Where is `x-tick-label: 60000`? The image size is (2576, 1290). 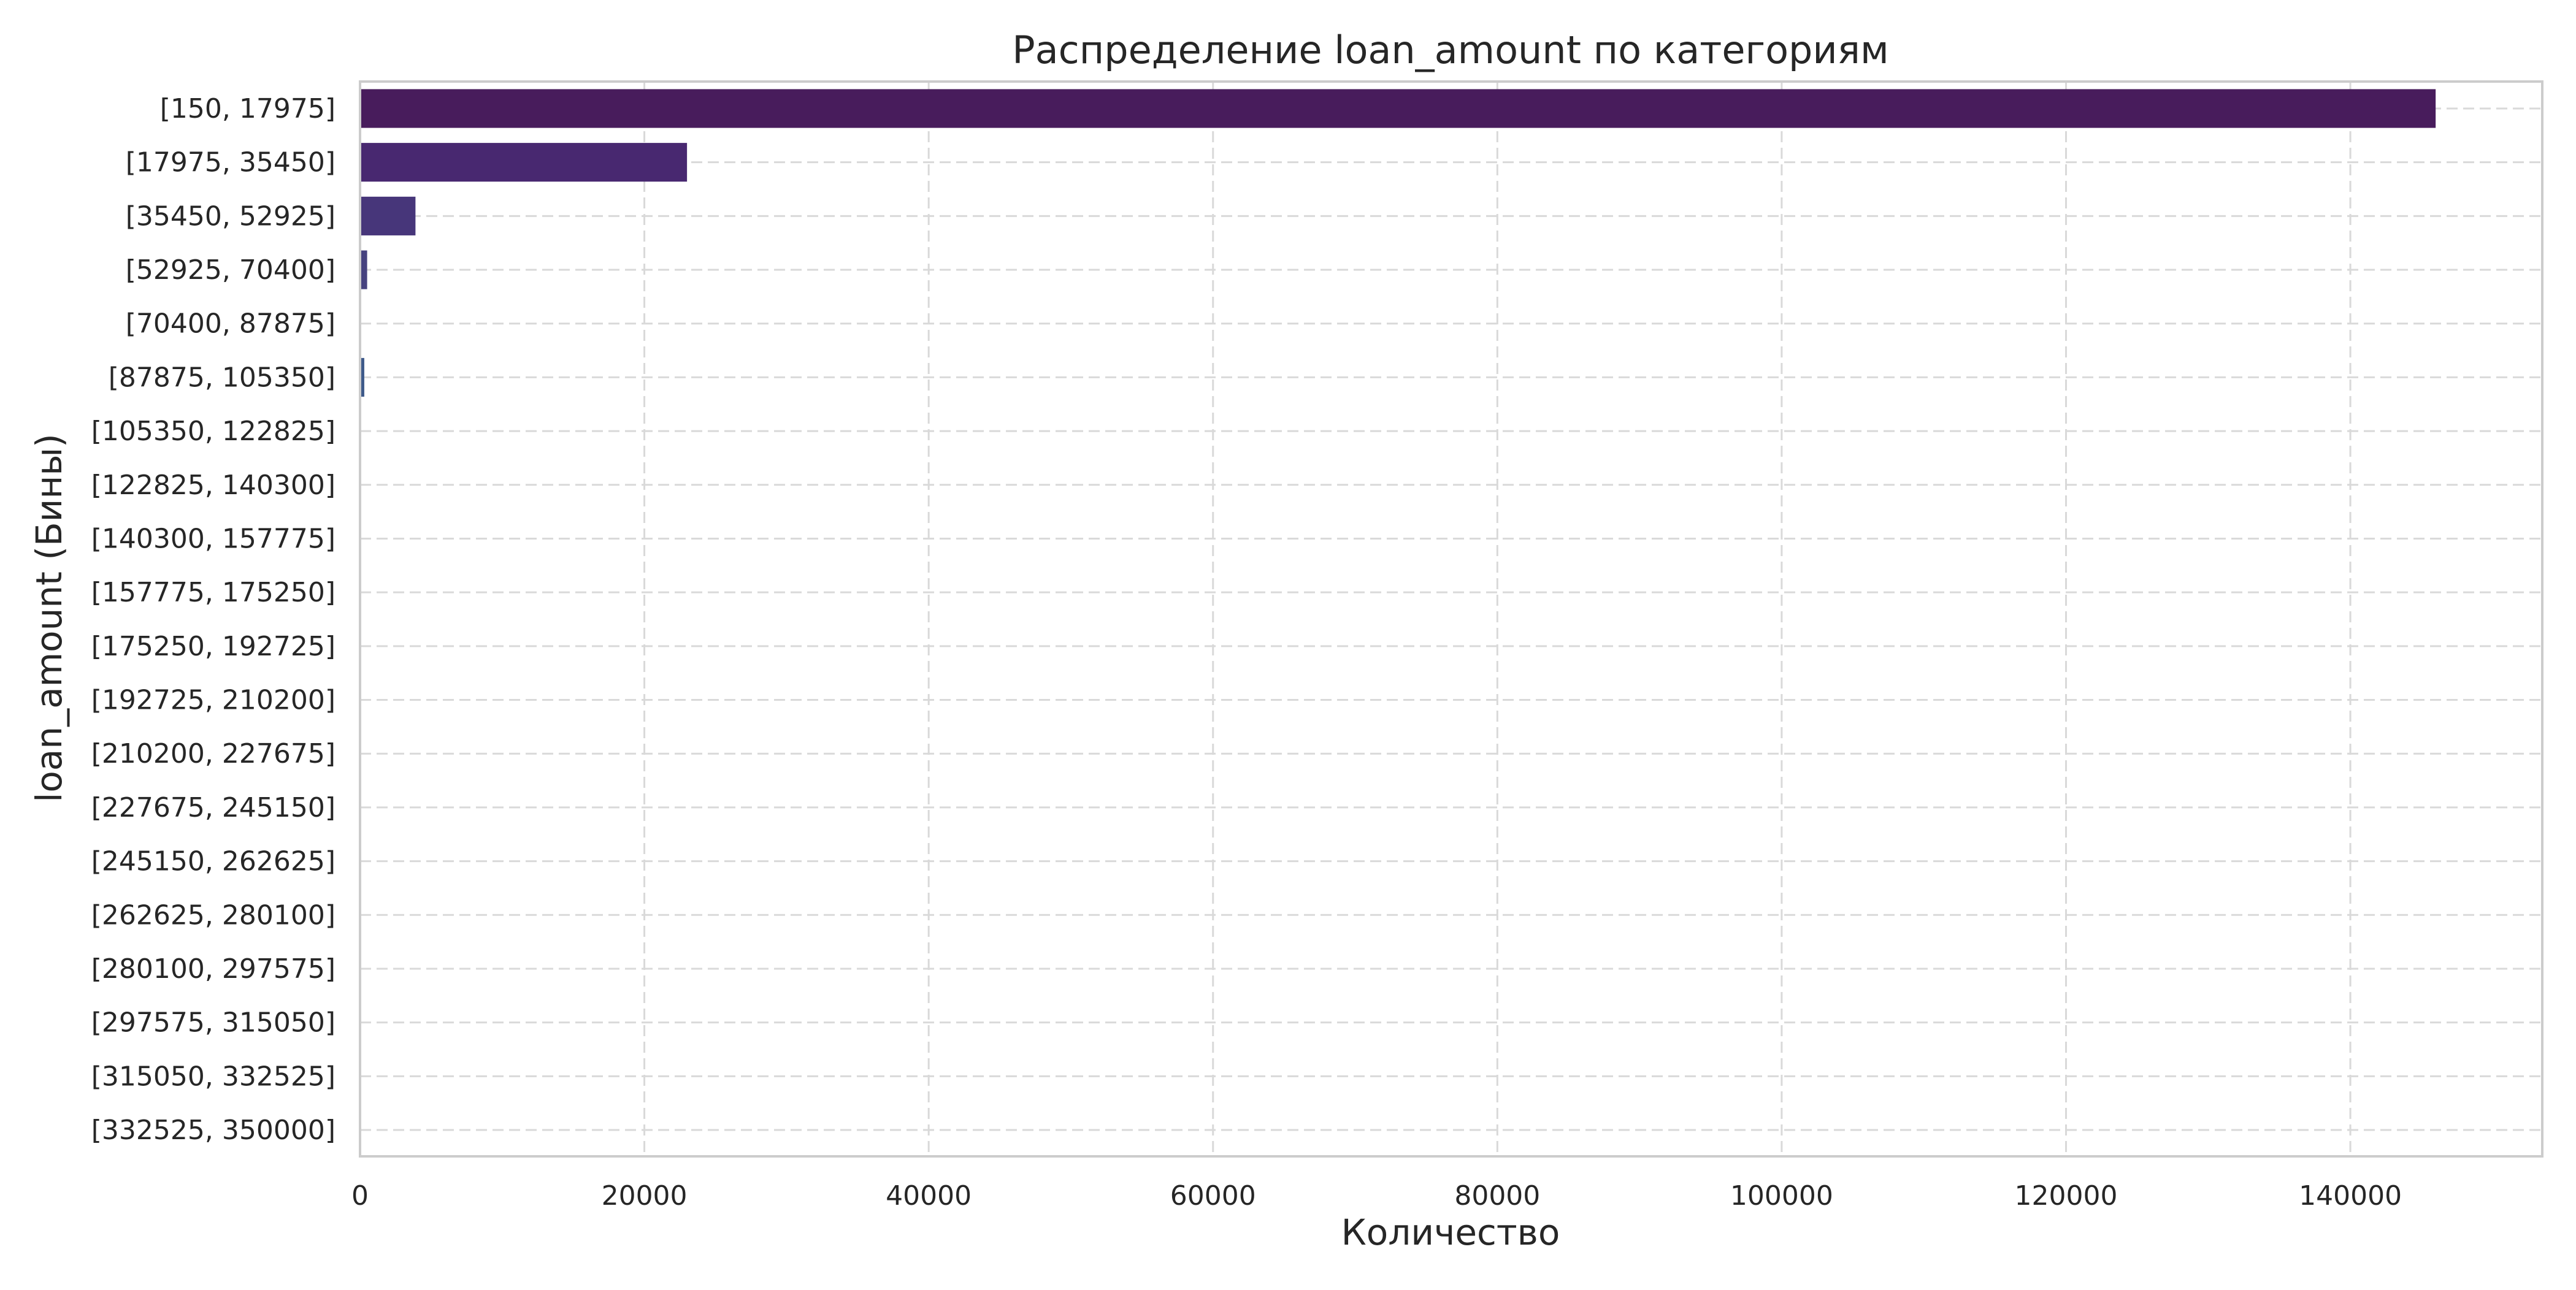 x-tick-label: 60000 is located at coordinates (1213, 1196).